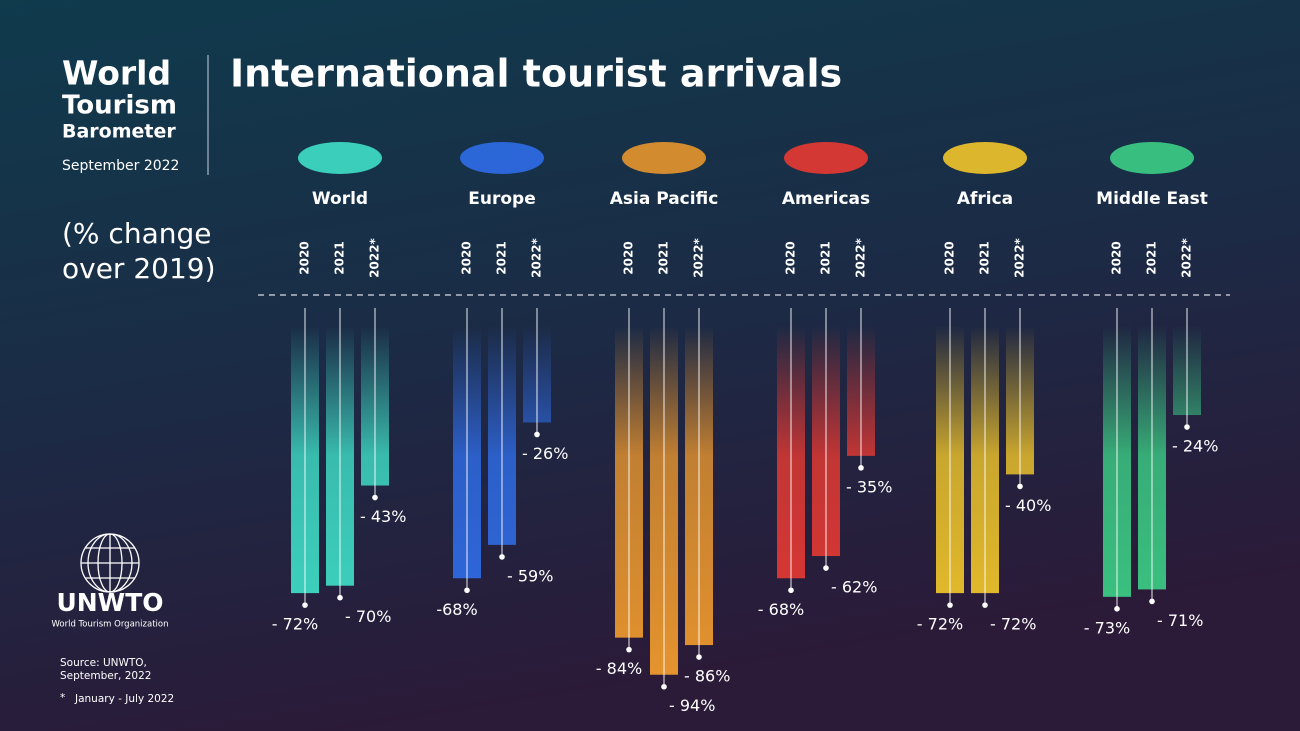  What do you see at coordinates (109, 625) in the screenshot?
I see `logo-org: World Tourism Organization` at bounding box center [109, 625].